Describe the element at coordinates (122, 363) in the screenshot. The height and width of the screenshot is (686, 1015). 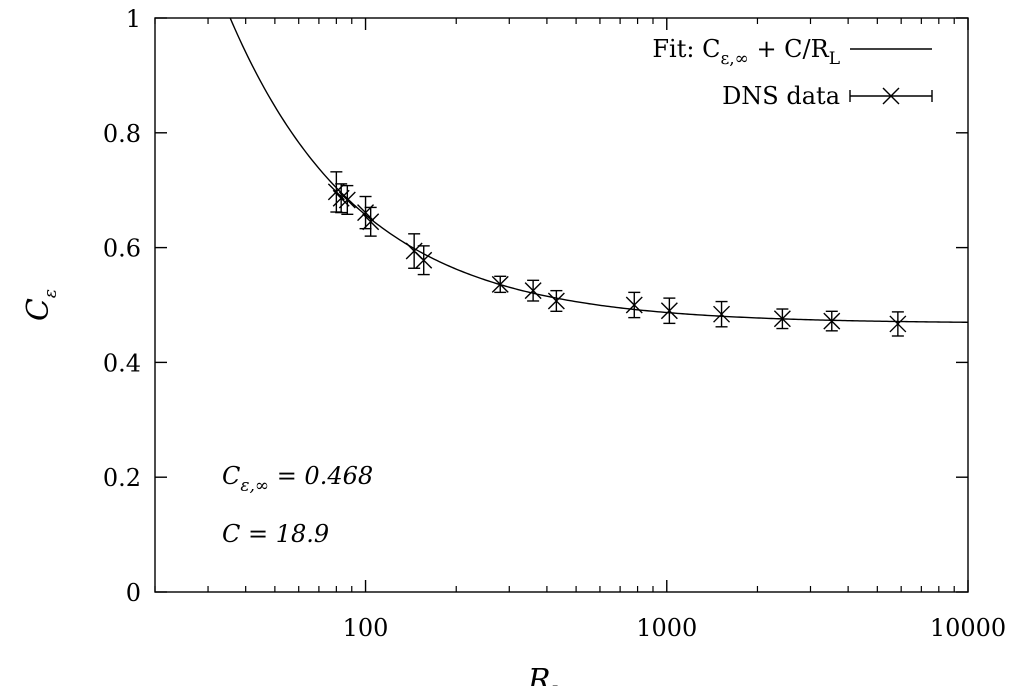
I see `y-tick-label: 0.4` at that location.